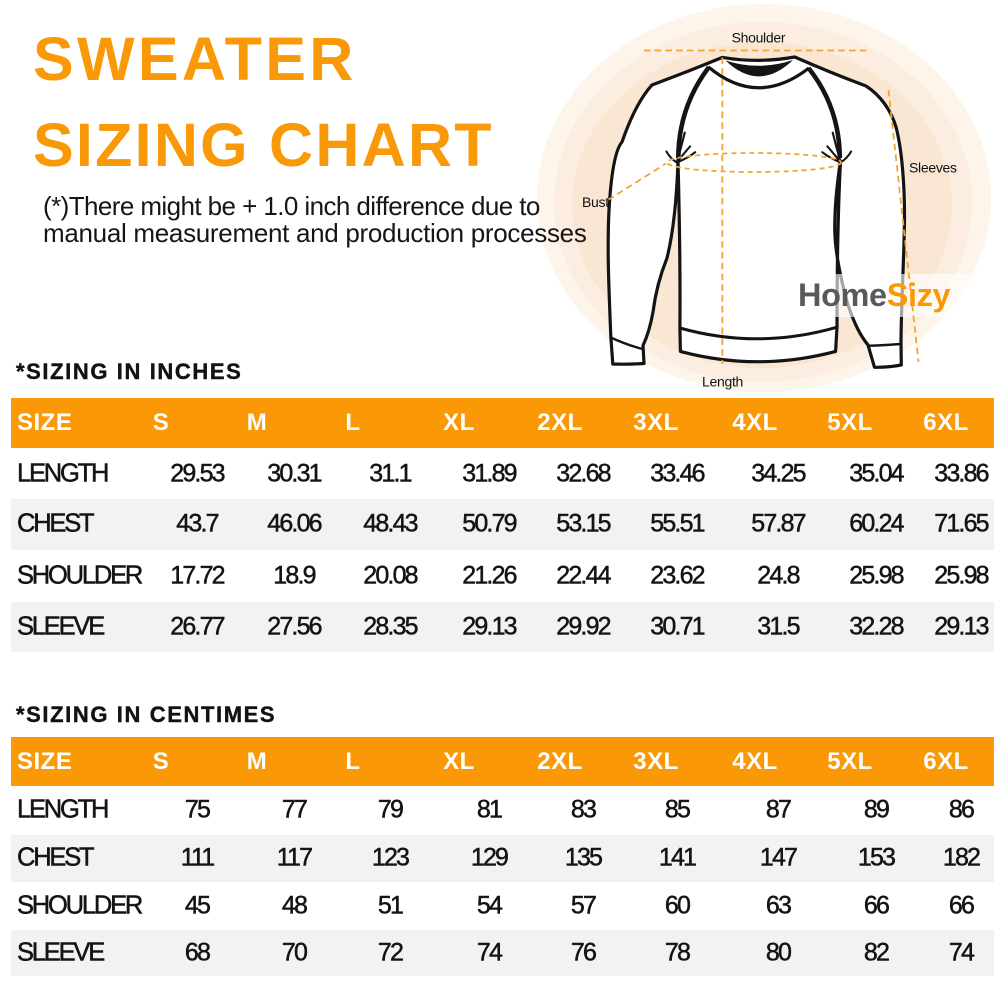 The image size is (1000, 1000). I want to click on svg-text: Shoulder, so click(759, 38).